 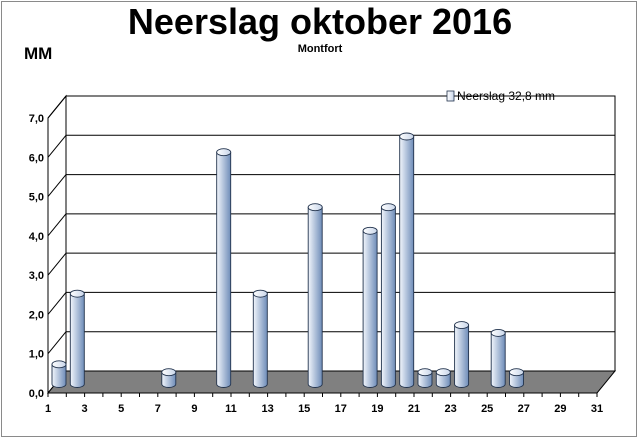 What do you see at coordinates (320, 21) in the screenshot?
I see `chart-title: Neerslag oktober 2016` at bounding box center [320, 21].